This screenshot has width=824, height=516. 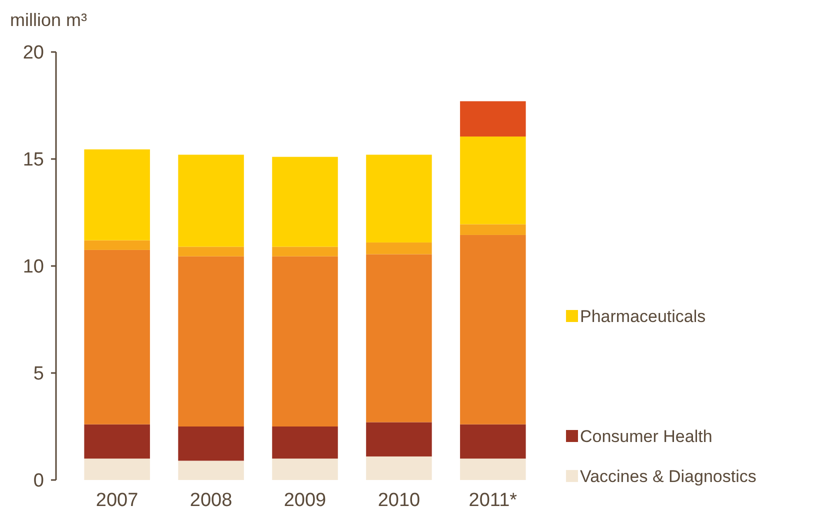 What do you see at coordinates (33, 53) in the screenshot?
I see `y-tick-label: 20` at bounding box center [33, 53].